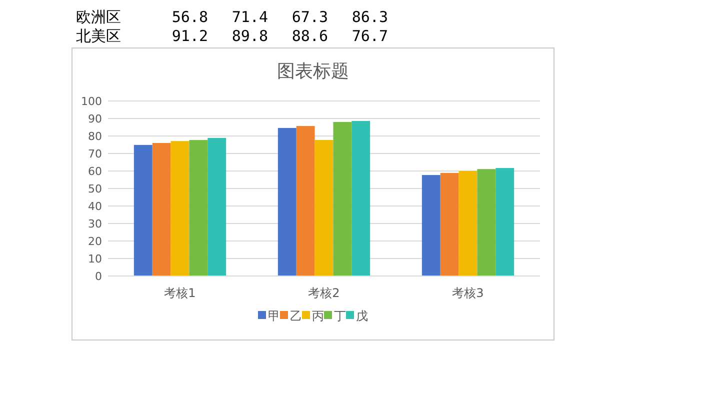  Describe the element at coordinates (340, 316) in the screenshot. I see `legend-label: 丁` at that location.